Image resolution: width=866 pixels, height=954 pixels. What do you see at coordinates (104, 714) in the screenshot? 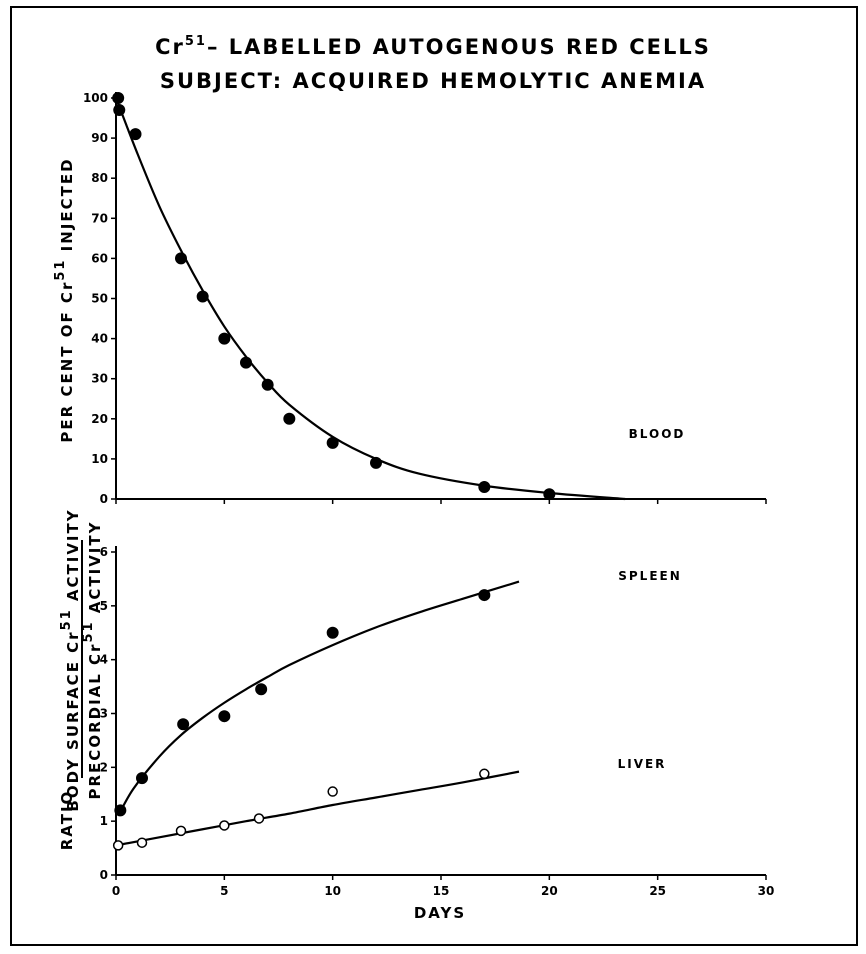
I see `bottom-y-tick-label: 3` at bounding box center [104, 714].